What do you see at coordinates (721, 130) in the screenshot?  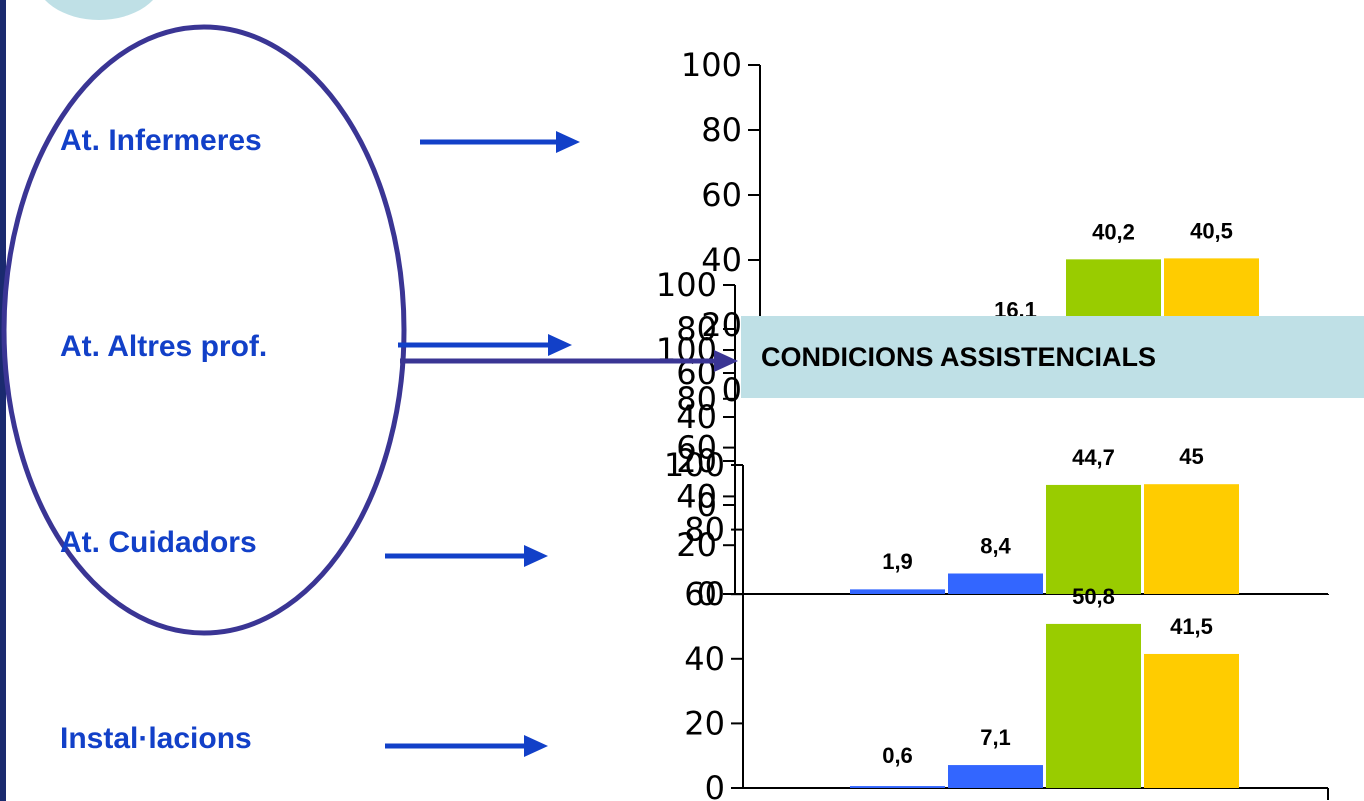 I see `chart-1-tick-label-80: 80` at bounding box center [721, 130].